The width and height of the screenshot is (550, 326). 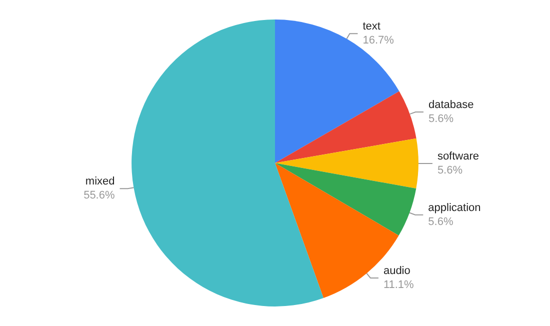 What do you see at coordinates (458, 156) in the screenshot?
I see `slice-label: software` at bounding box center [458, 156].